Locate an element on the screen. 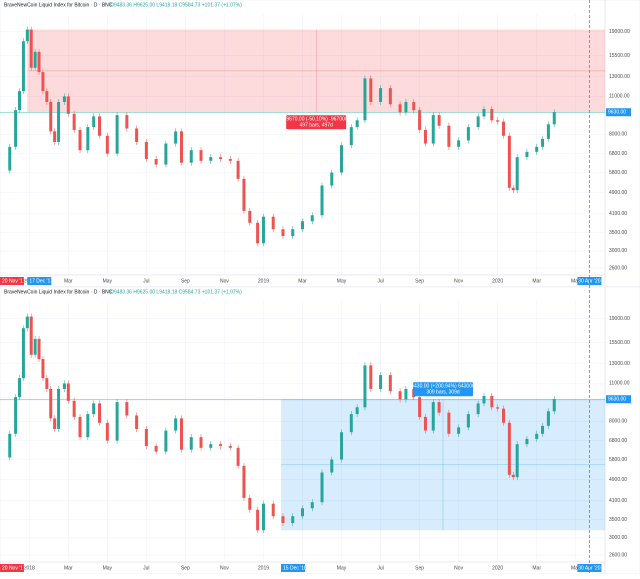 The height and width of the screenshot is (579, 640). last-price-label: 9630.00 is located at coordinates (617, 113).